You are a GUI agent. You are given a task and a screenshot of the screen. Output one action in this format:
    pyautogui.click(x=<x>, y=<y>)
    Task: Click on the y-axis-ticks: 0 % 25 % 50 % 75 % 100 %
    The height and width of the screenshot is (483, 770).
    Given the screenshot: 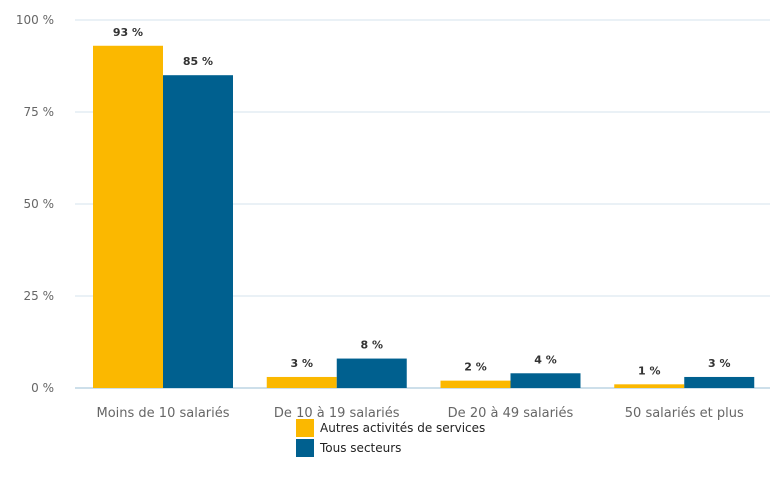 What is the action you would take?
    pyautogui.click(x=35, y=204)
    